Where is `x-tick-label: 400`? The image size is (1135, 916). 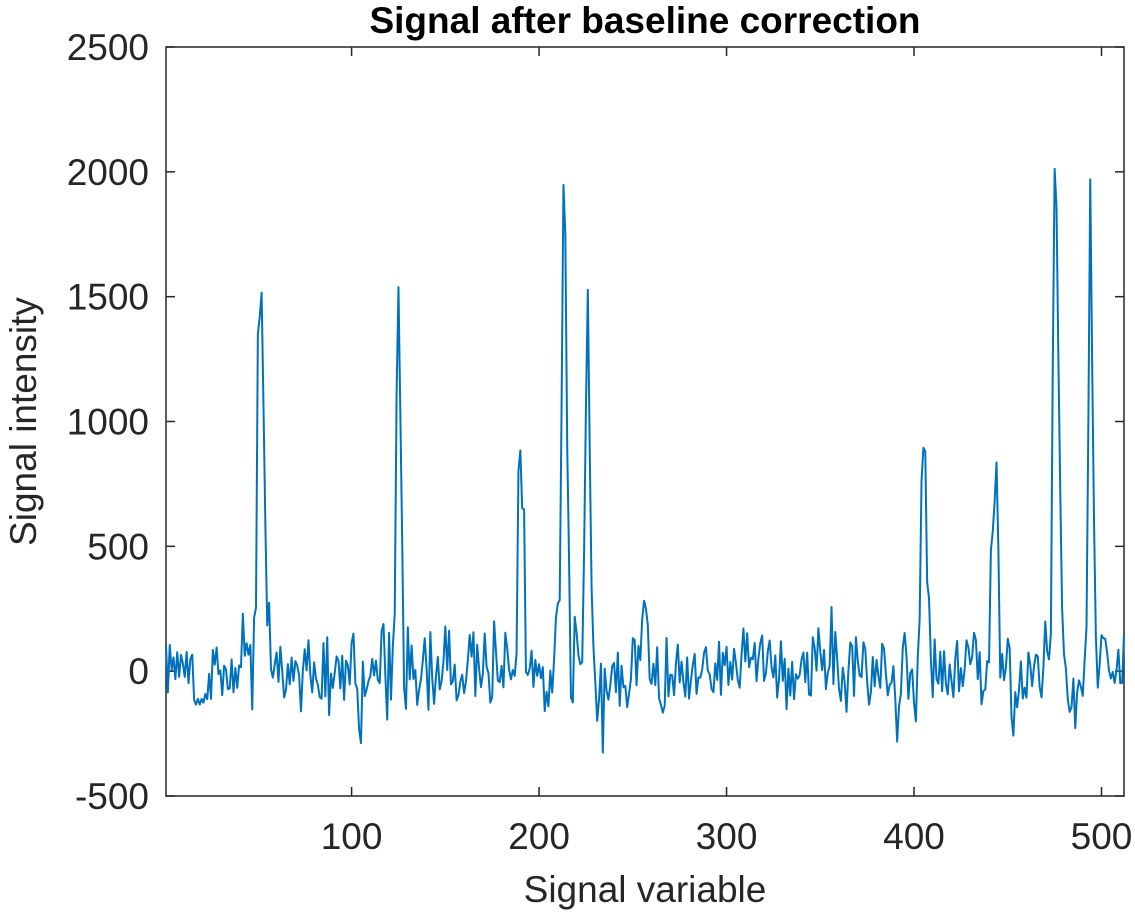
x-tick-label: 400 is located at coordinates (914, 836).